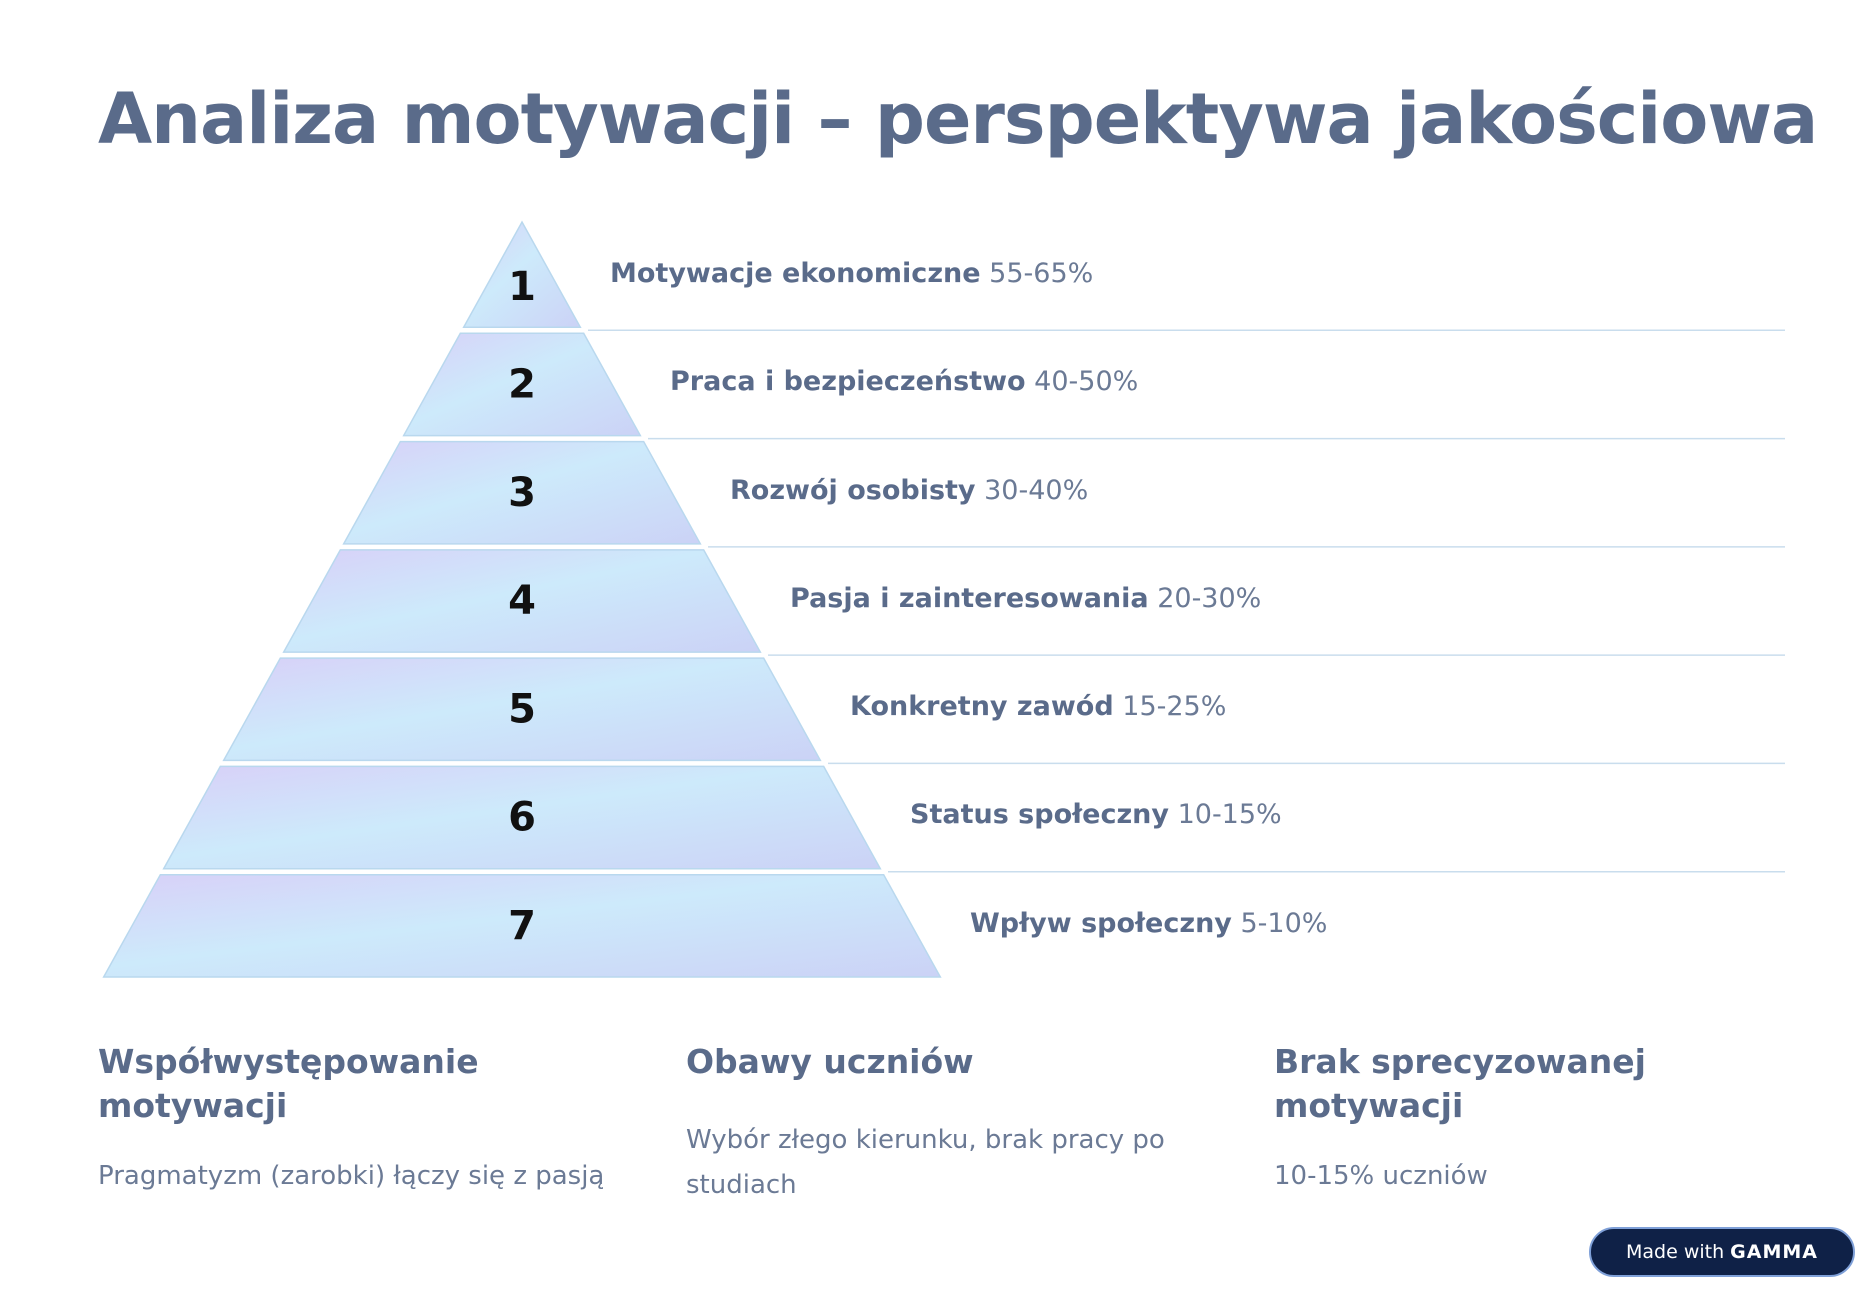 Image resolution: width=1875 pixels, height=1298 pixels. Describe the element at coordinates (1279, 923) in the screenshot. I see `tier-label-percent: 5-10%` at that location.